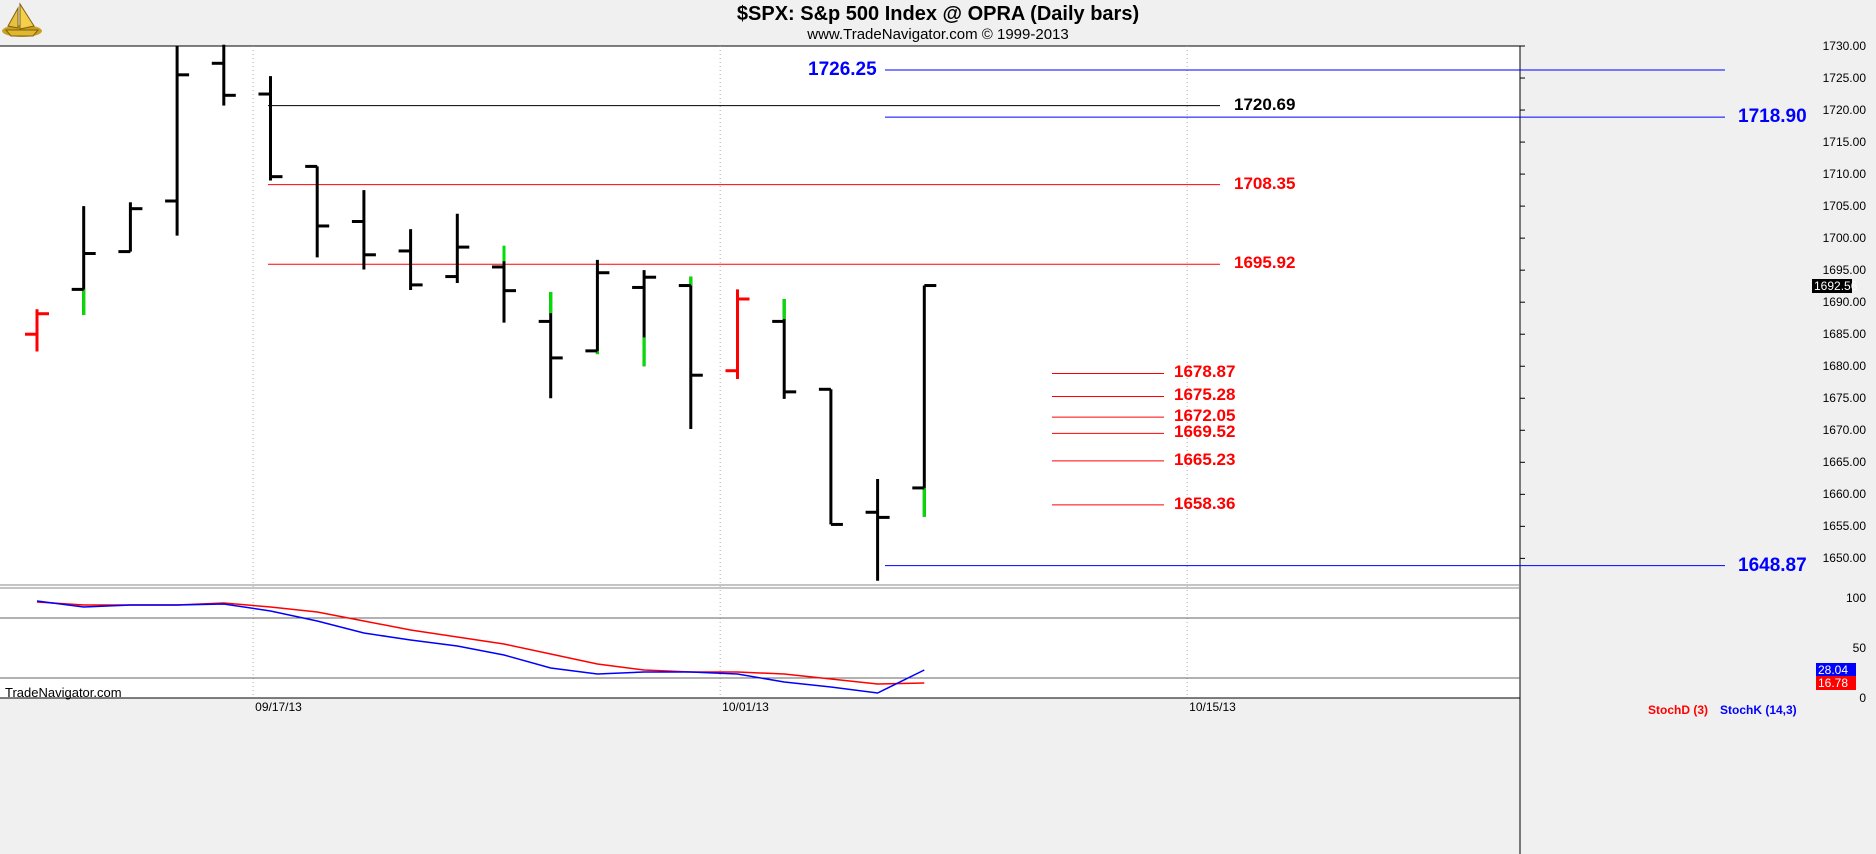 This screenshot has width=1876, height=854. What do you see at coordinates (1855, 598) in the screenshot?
I see `oscillator-y-tick-label: 100` at bounding box center [1855, 598].